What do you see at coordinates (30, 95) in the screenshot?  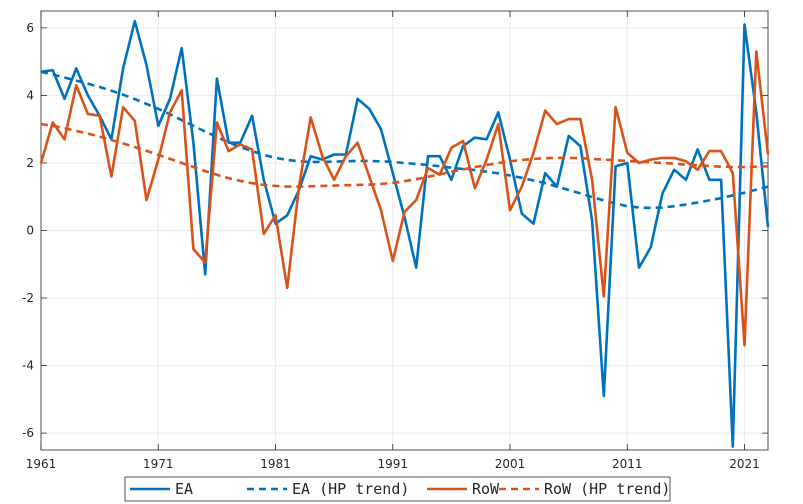 I see `y-tick-label: 4` at bounding box center [30, 95].